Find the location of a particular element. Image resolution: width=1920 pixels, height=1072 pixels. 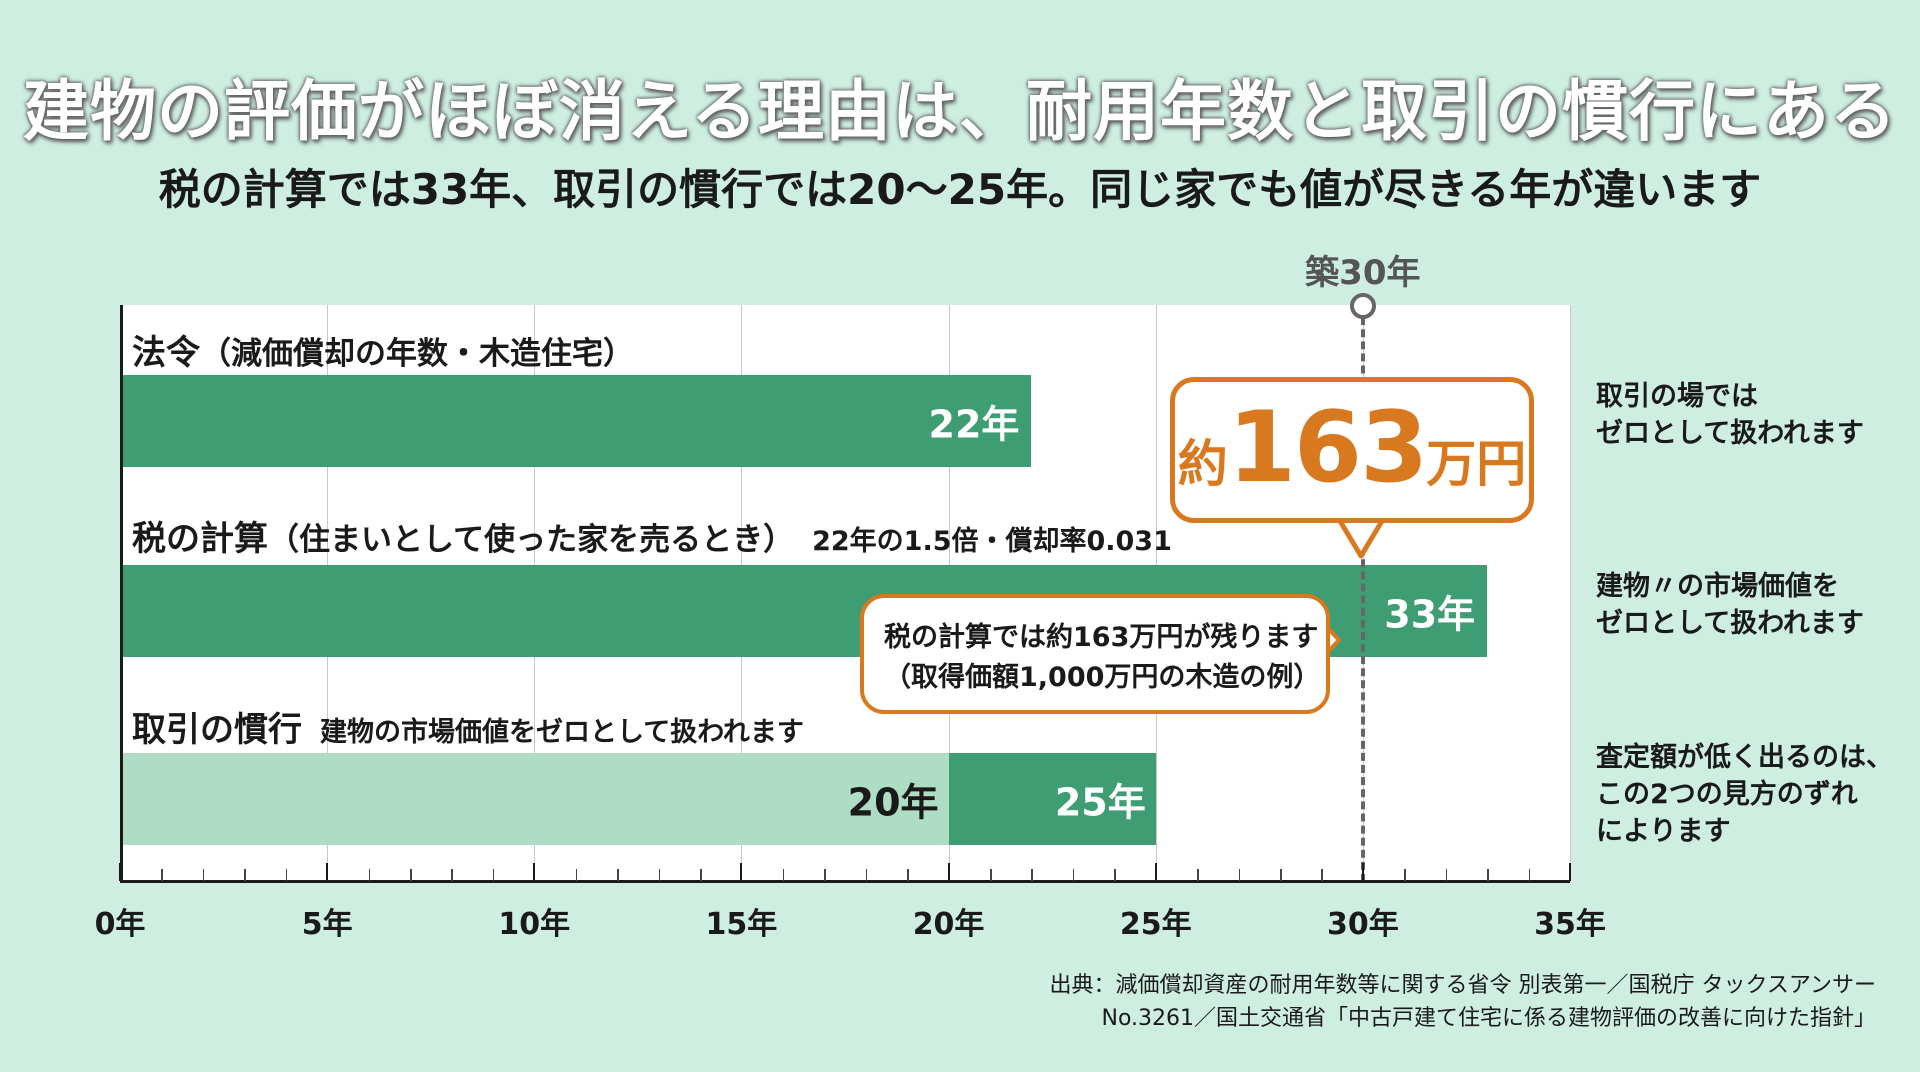

bar-value-tax: 33年 is located at coordinates (1430, 614).